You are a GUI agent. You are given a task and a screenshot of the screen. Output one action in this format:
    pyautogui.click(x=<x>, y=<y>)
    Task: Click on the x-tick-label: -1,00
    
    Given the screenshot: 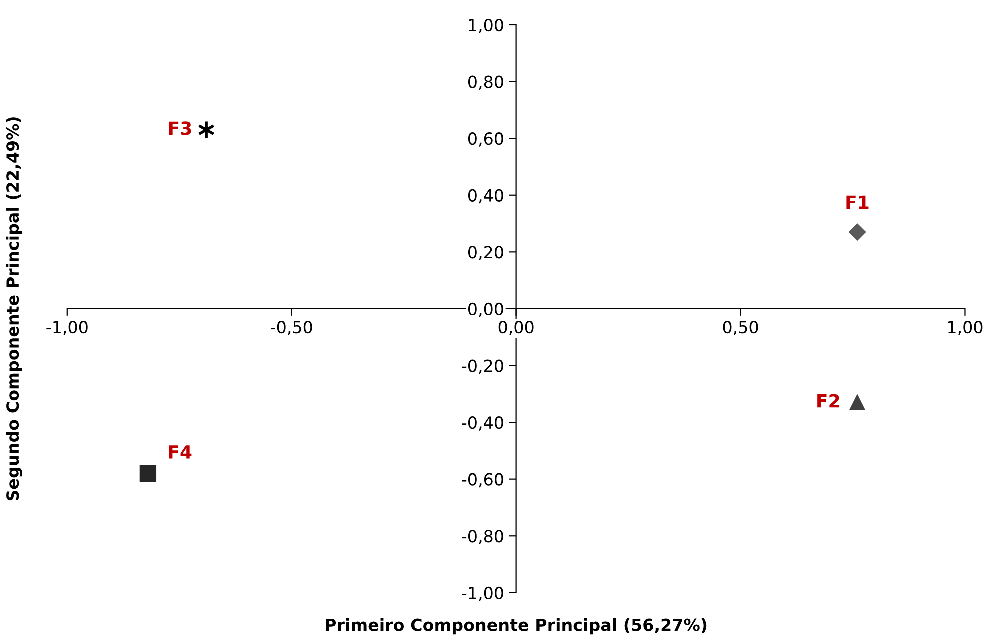 What is the action you would take?
    pyautogui.click(x=67, y=328)
    